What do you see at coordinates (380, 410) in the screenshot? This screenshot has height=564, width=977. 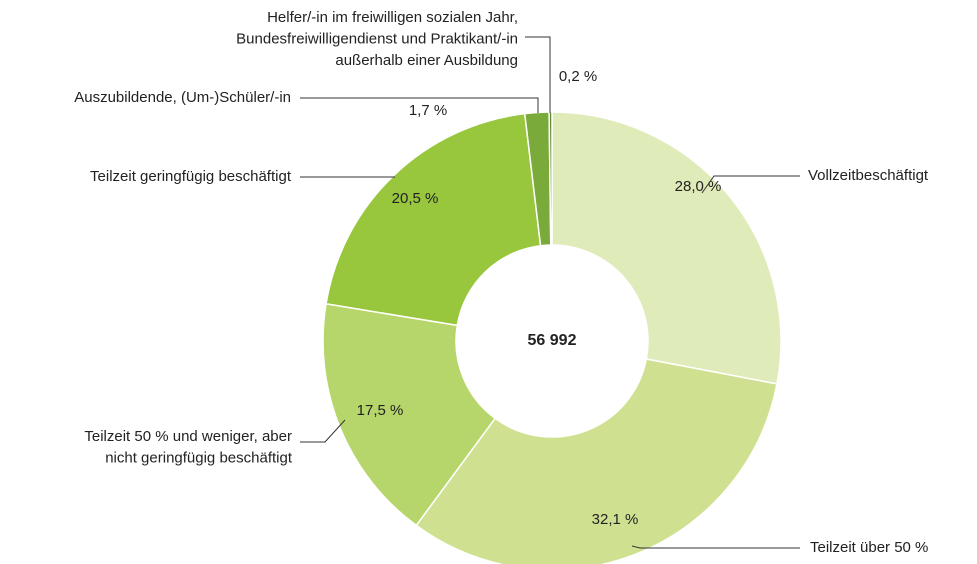 I see `value-label: 17,5 %` at bounding box center [380, 410].